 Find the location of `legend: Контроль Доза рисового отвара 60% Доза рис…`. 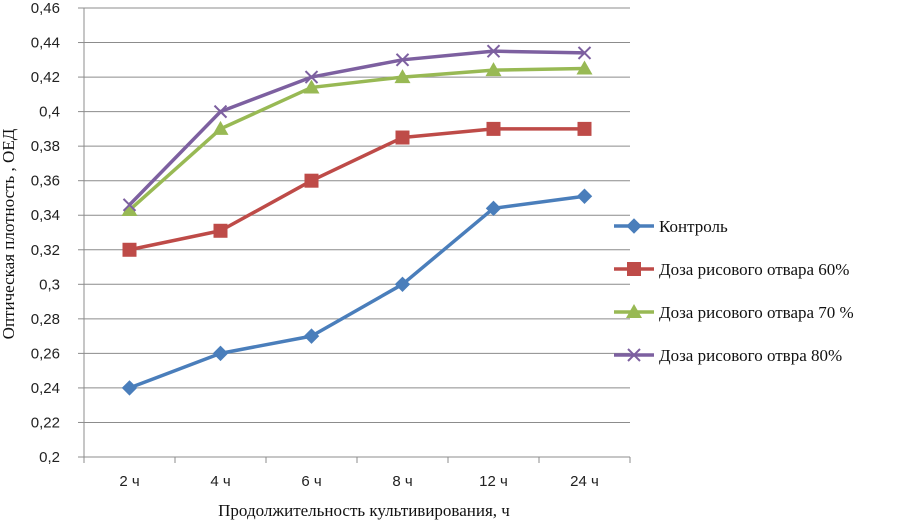

legend: Контроль Доза рисового отвара 60% Доза рис… is located at coordinates (734, 291).